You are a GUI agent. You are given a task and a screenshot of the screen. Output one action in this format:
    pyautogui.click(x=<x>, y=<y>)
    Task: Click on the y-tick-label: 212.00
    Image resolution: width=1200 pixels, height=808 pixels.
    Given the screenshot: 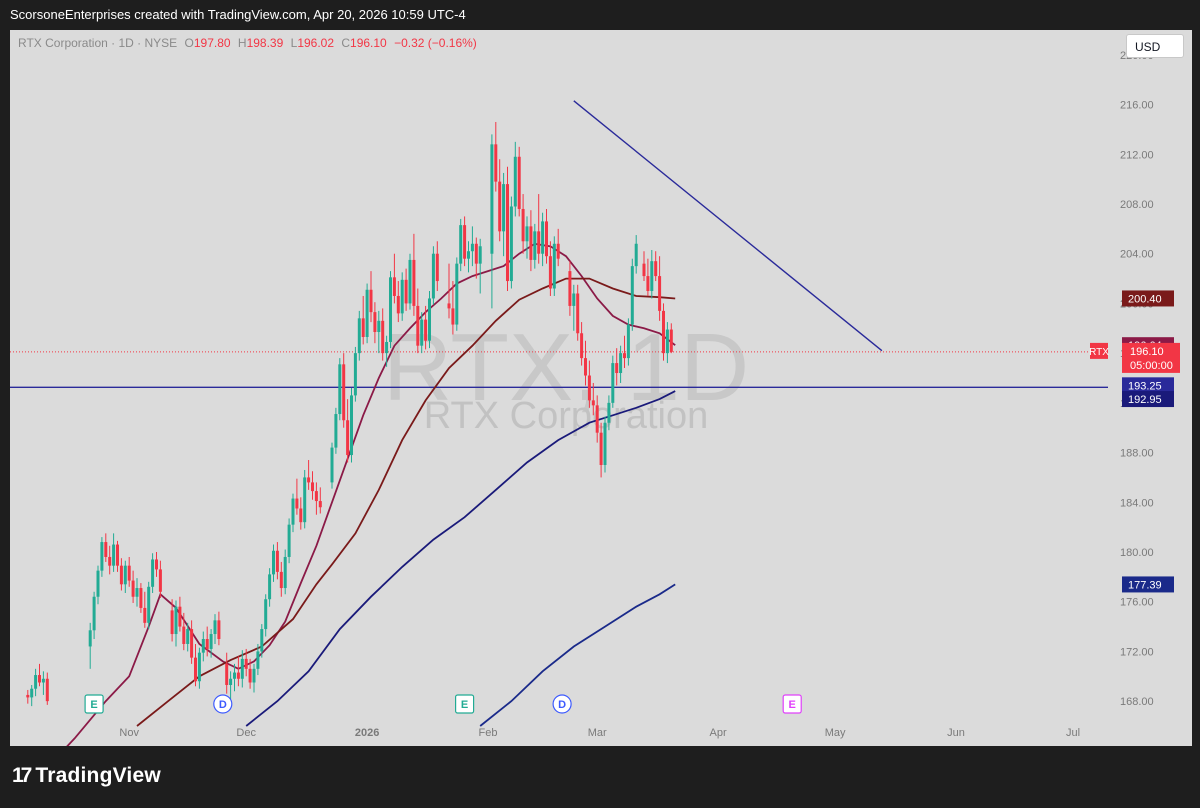 What is the action you would take?
    pyautogui.click(x=1137, y=155)
    